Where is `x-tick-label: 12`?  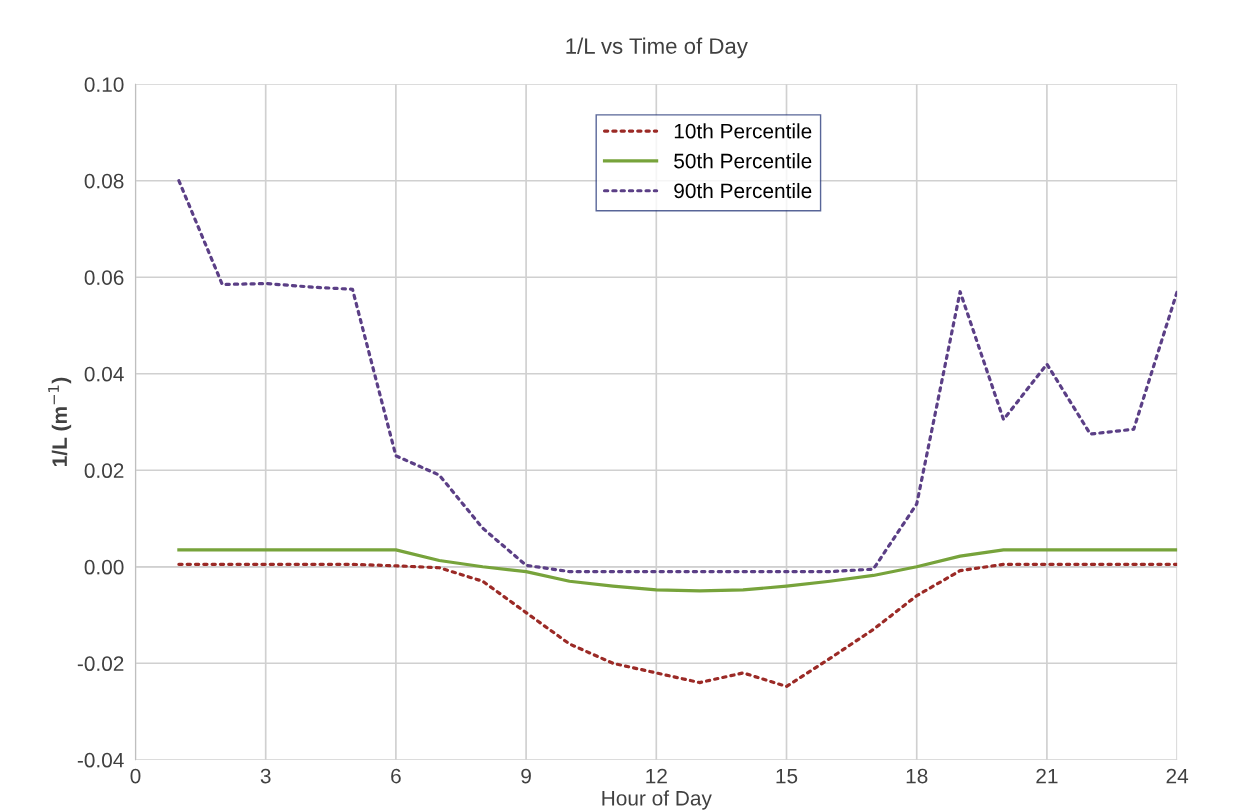 x-tick-label: 12 is located at coordinates (656, 776).